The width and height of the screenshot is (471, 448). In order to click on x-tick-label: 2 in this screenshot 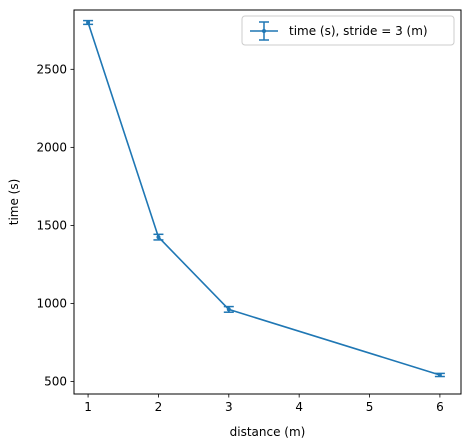, I will do `click(159, 407)`.